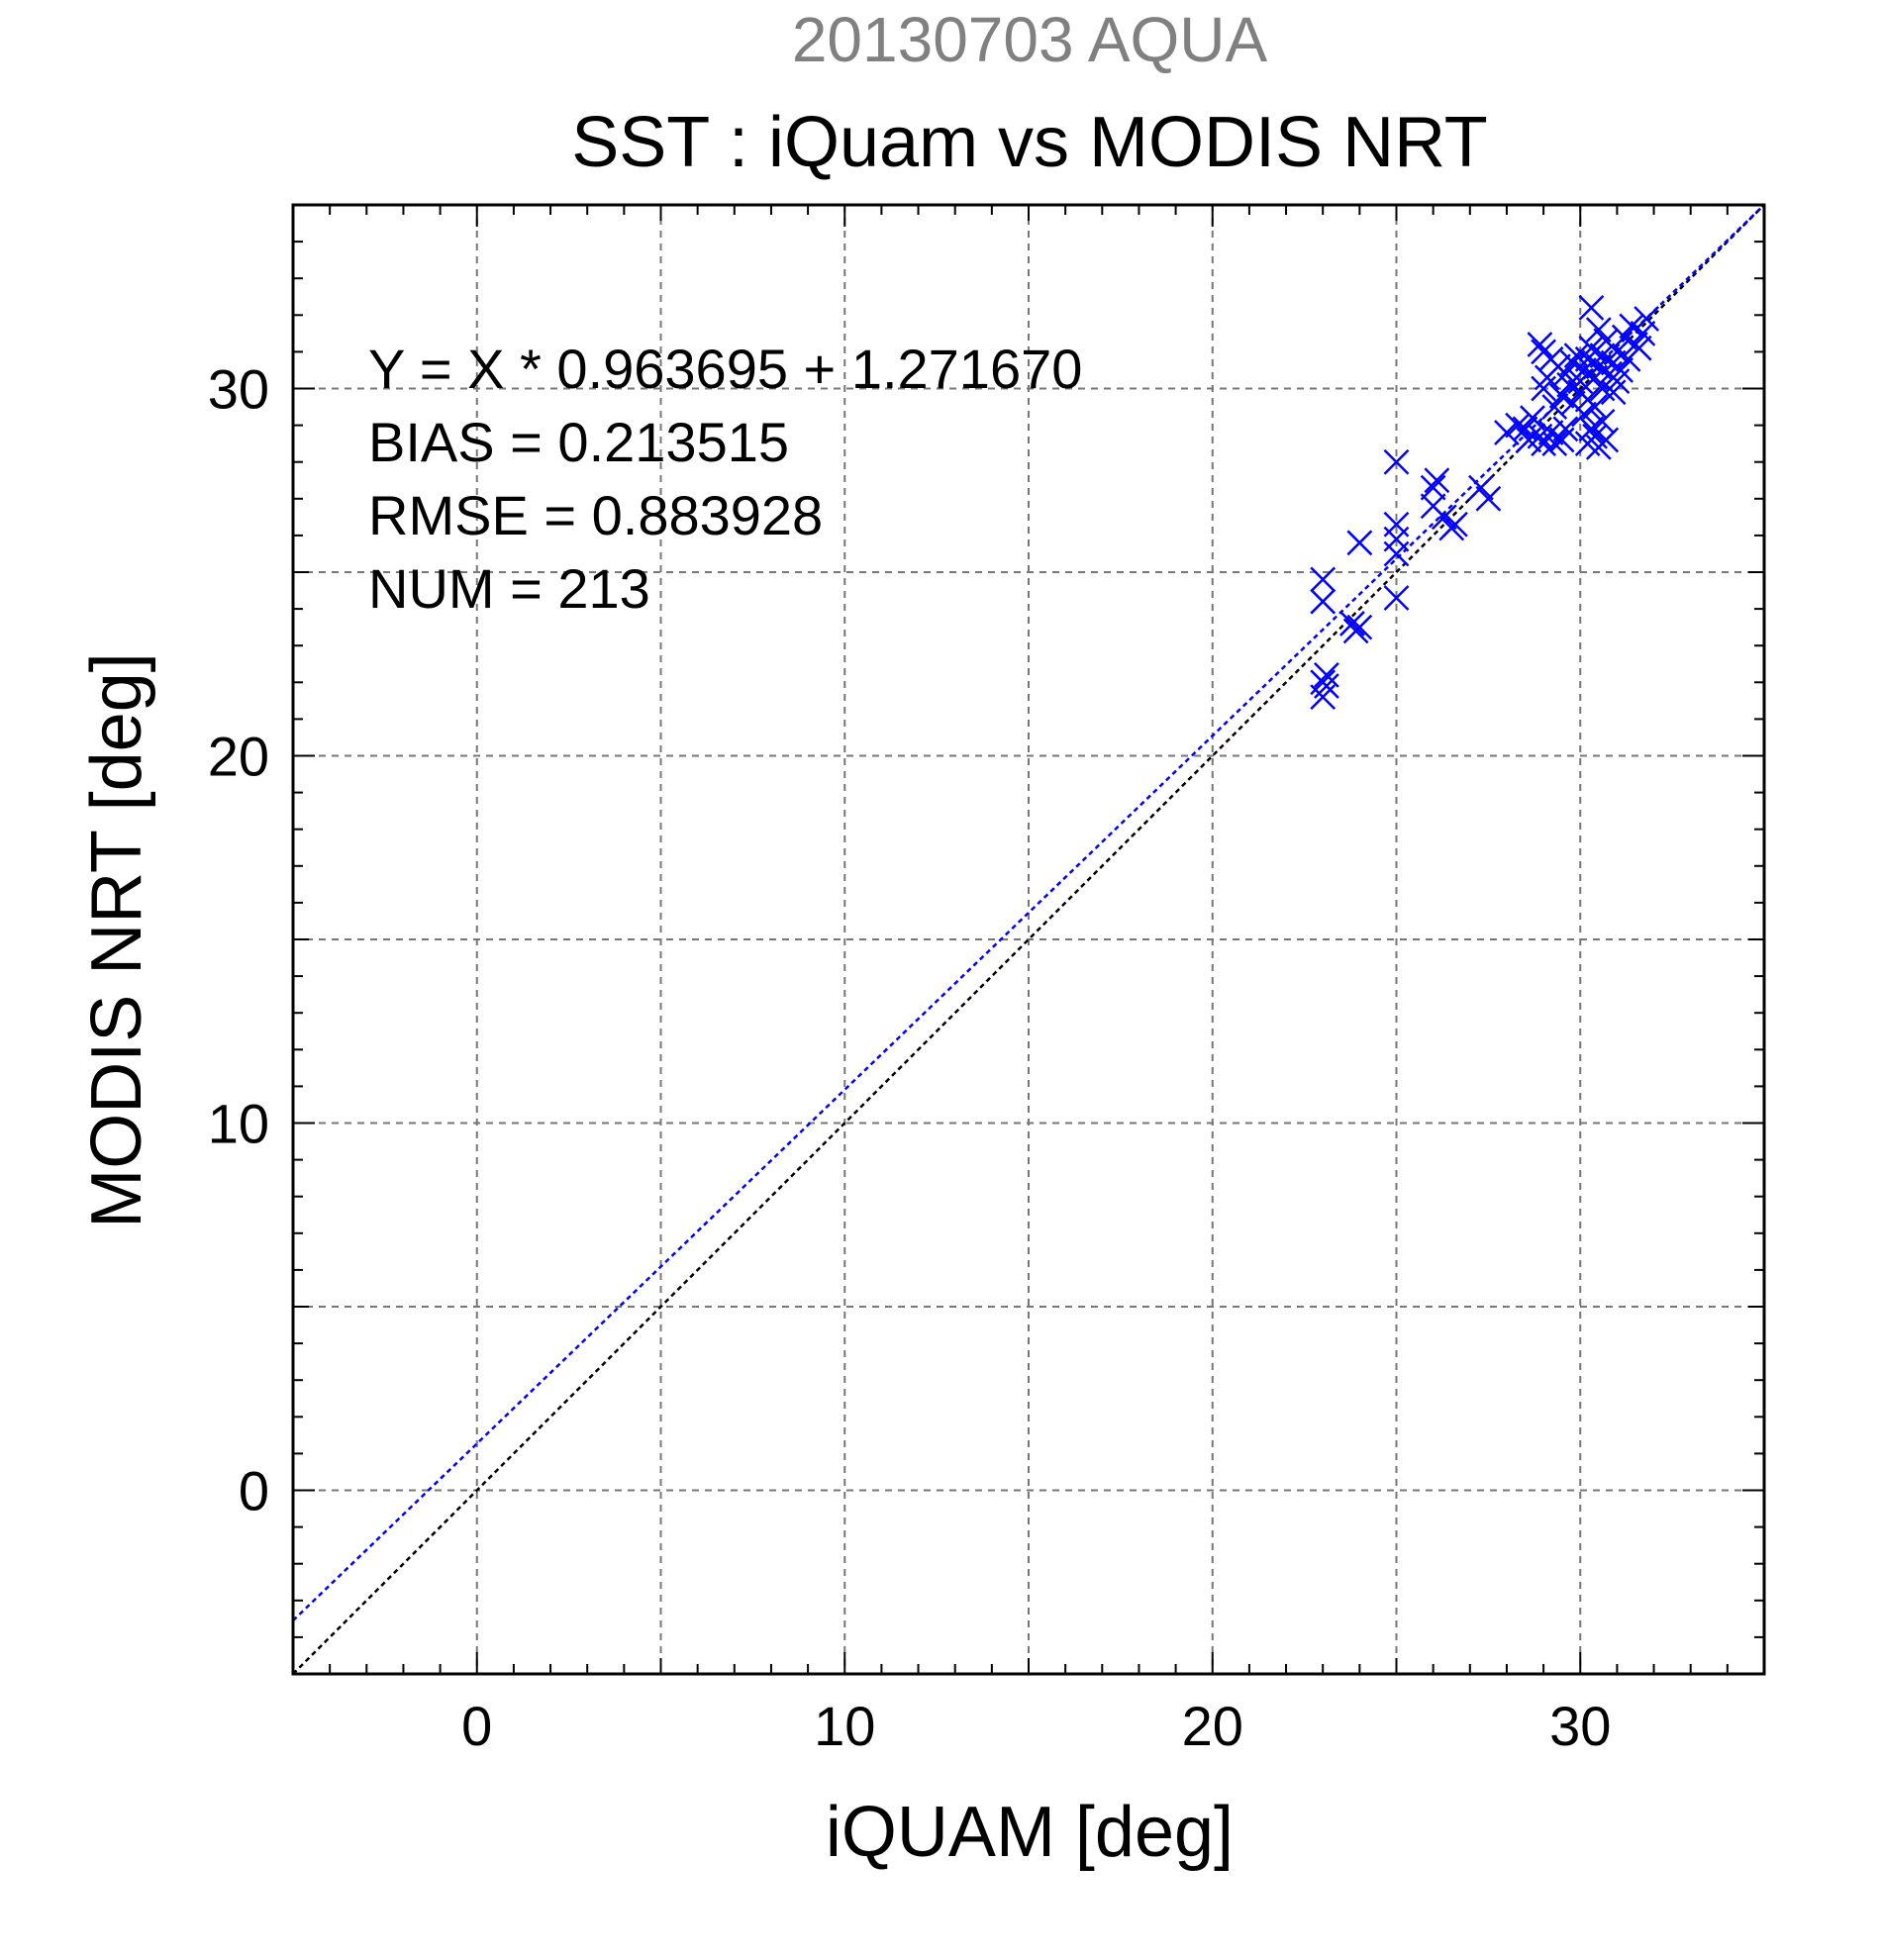 This screenshot has height=1960, width=1881. Describe the element at coordinates (509, 588) in the screenshot. I see `annotation-num: NUM = 213` at that location.